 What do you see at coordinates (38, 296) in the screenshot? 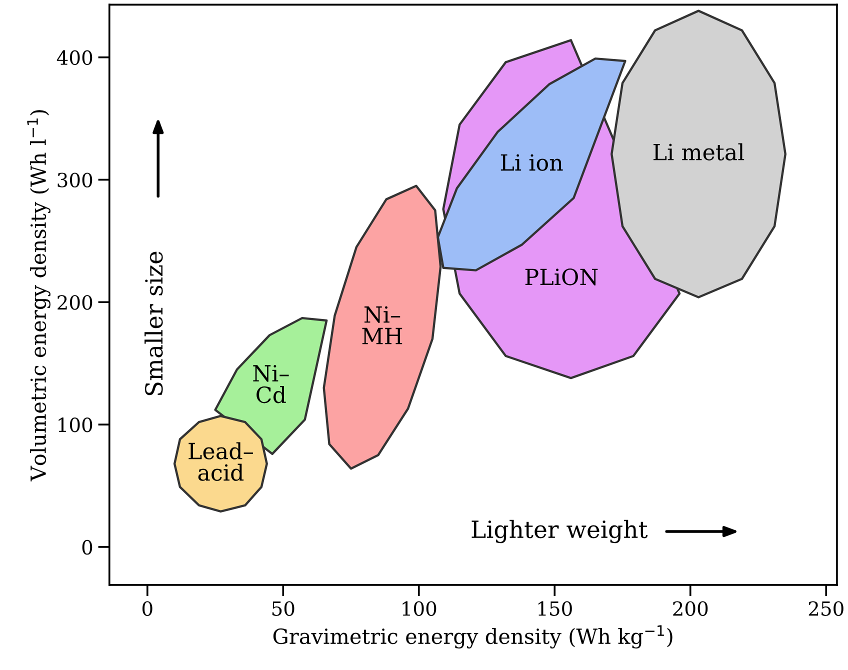
I see `y-axis-title: Volumetric energy density (Wh l$^{−1}$)` at bounding box center [38, 296].